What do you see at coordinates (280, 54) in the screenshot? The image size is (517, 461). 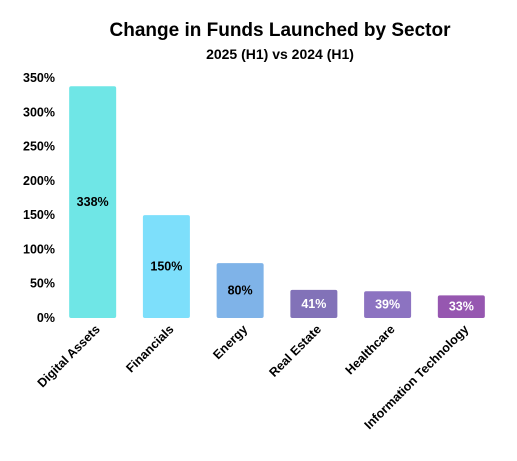 I see `chart-subtitle: 2025 (H1) vs 2024 (H1)` at bounding box center [280, 54].